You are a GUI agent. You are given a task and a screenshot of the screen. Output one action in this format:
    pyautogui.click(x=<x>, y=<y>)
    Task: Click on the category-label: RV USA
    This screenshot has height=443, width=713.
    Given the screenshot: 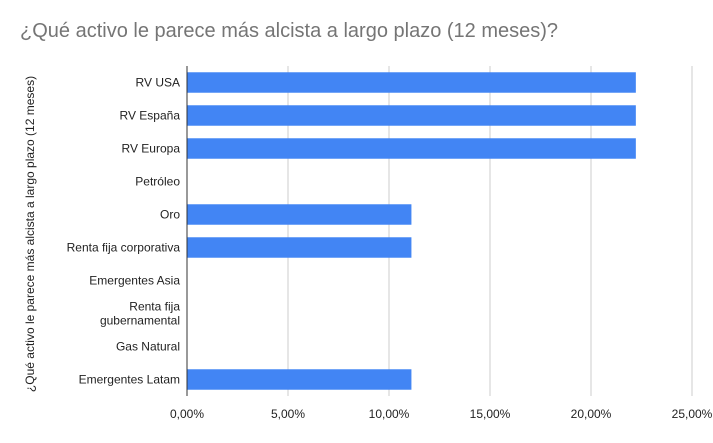 What is the action you would take?
    pyautogui.click(x=158, y=83)
    